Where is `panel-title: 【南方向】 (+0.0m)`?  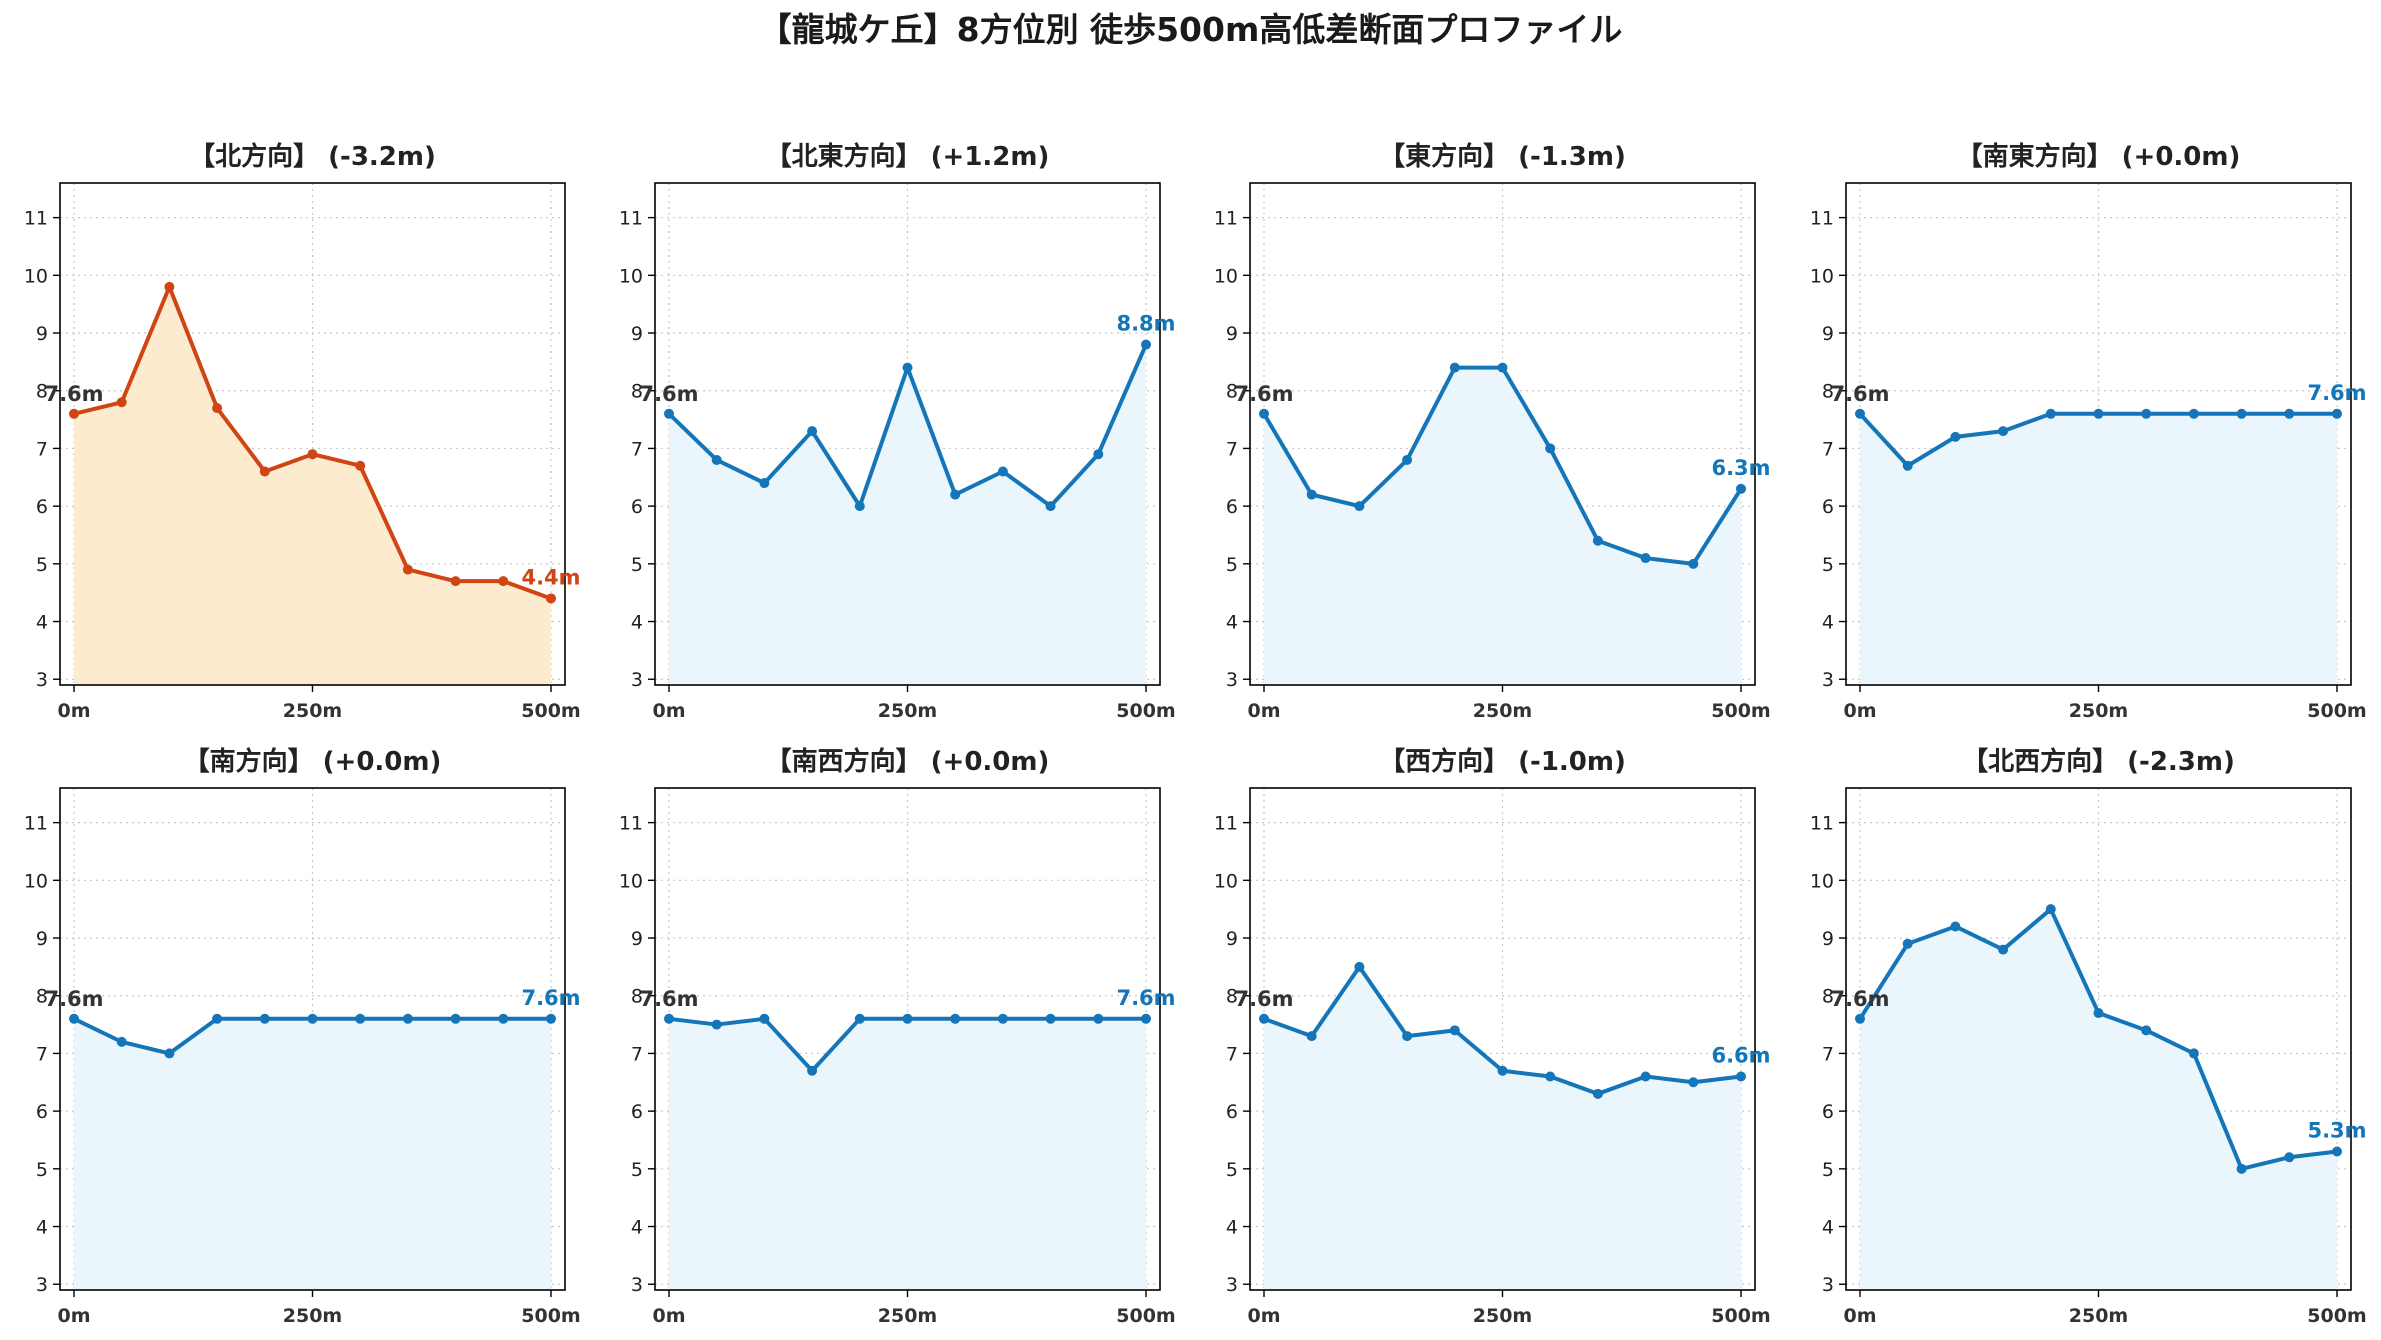 panel-title: 【南方向】 (+0.0m) is located at coordinates (313, 761).